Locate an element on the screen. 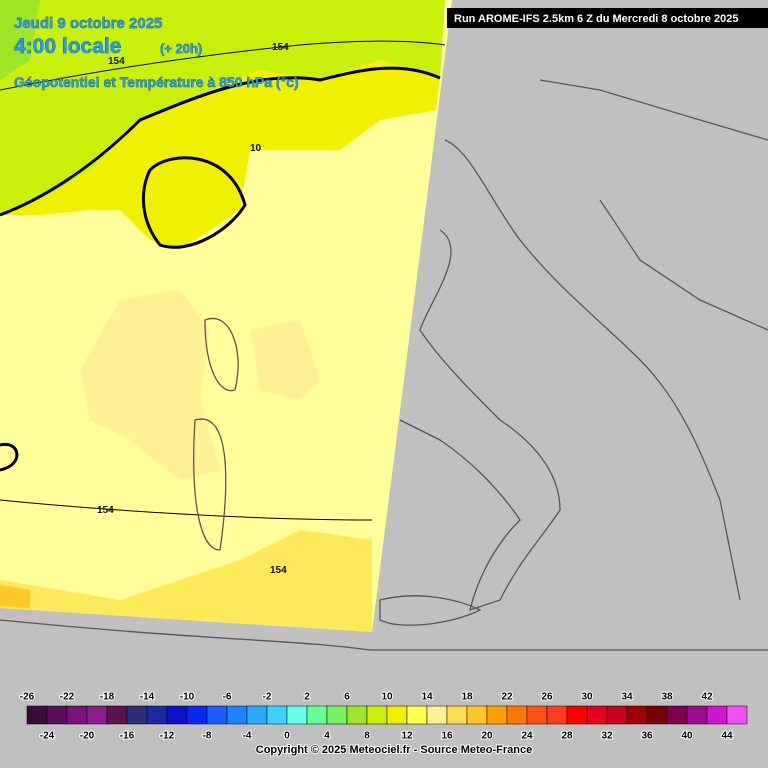 This screenshot has height=768, width=768. legend-tick-label: -2 is located at coordinates (267, 697).